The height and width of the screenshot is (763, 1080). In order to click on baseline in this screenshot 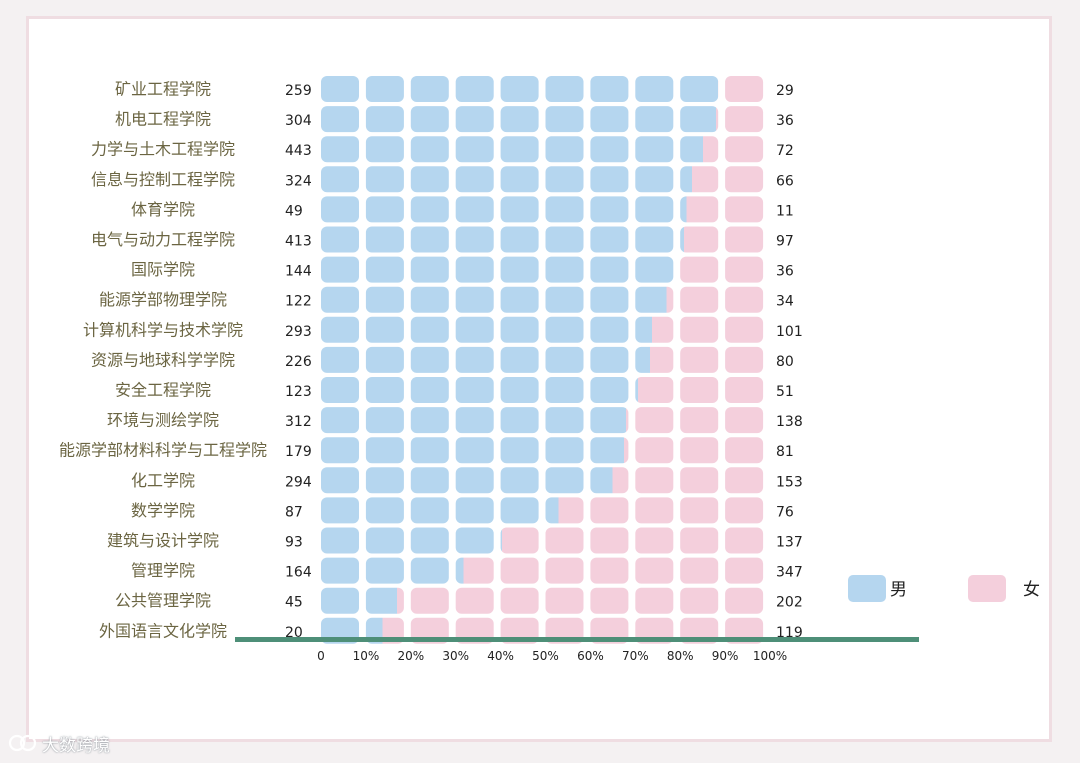, I will do `click(577, 639)`.